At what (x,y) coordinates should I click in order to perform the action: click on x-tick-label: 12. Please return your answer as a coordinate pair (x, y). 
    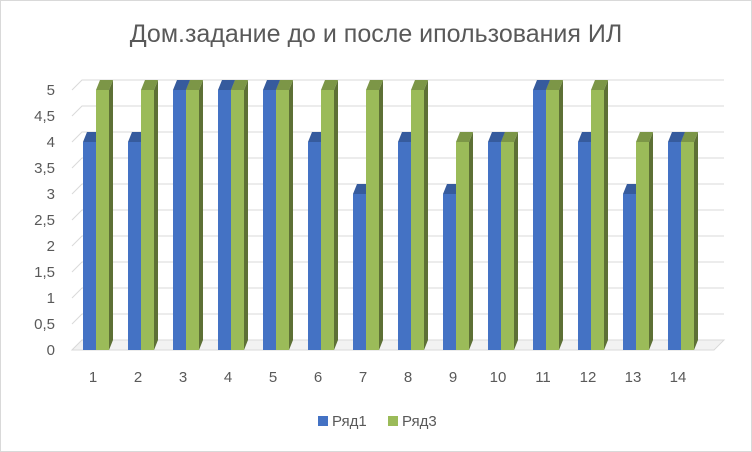
    Looking at the image, I should click on (588, 377).